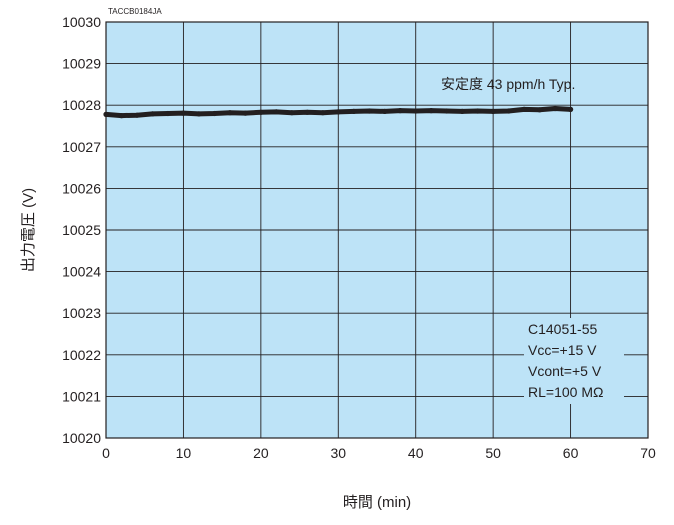  What do you see at coordinates (571, 453) in the screenshot?
I see `x-tick-label: 60` at bounding box center [571, 453].